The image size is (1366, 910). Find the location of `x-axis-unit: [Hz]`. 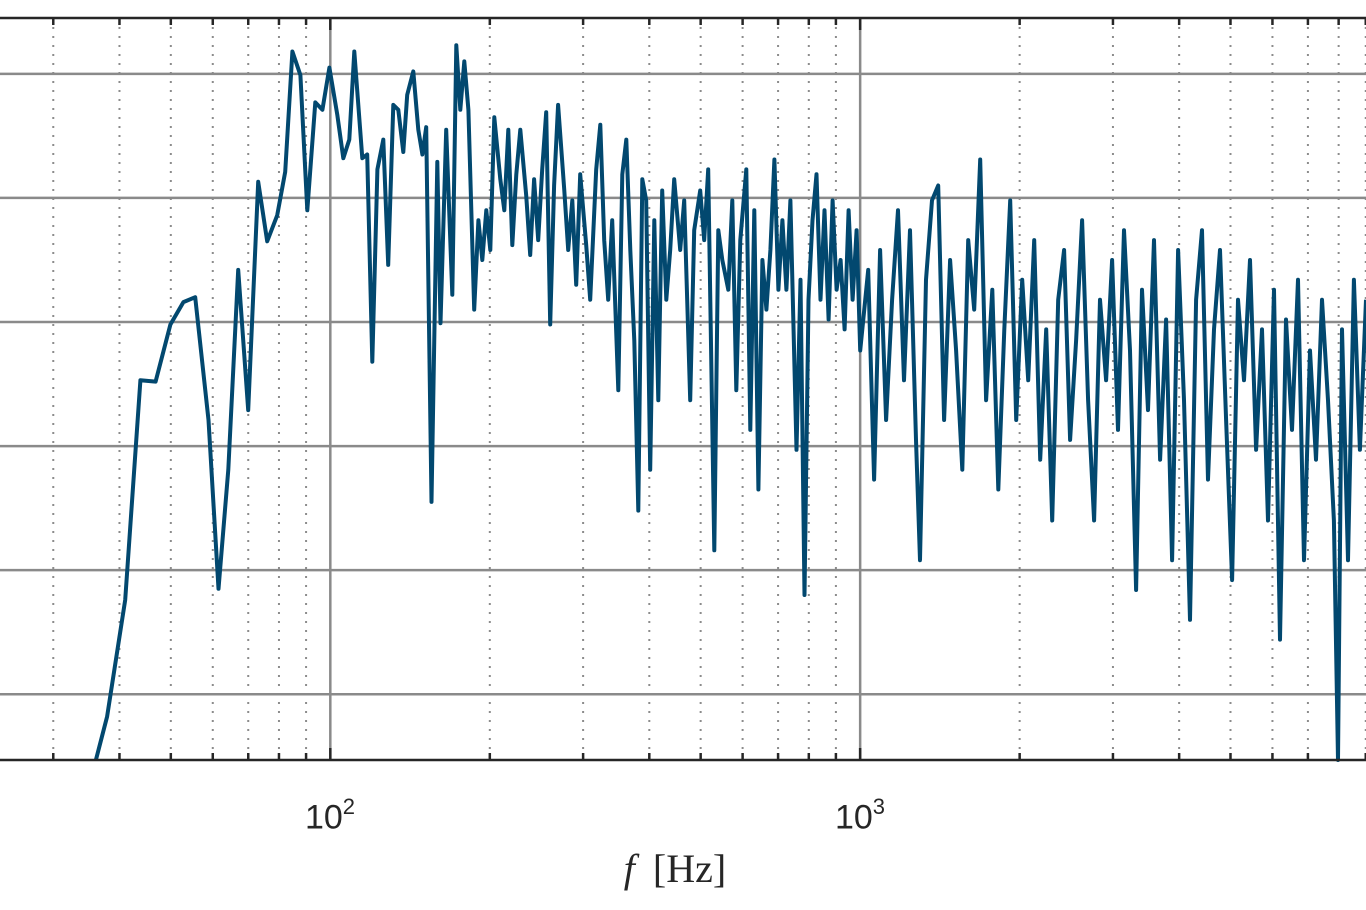

x-axis-unit: [Hz] is located at coordinates (689, 868).